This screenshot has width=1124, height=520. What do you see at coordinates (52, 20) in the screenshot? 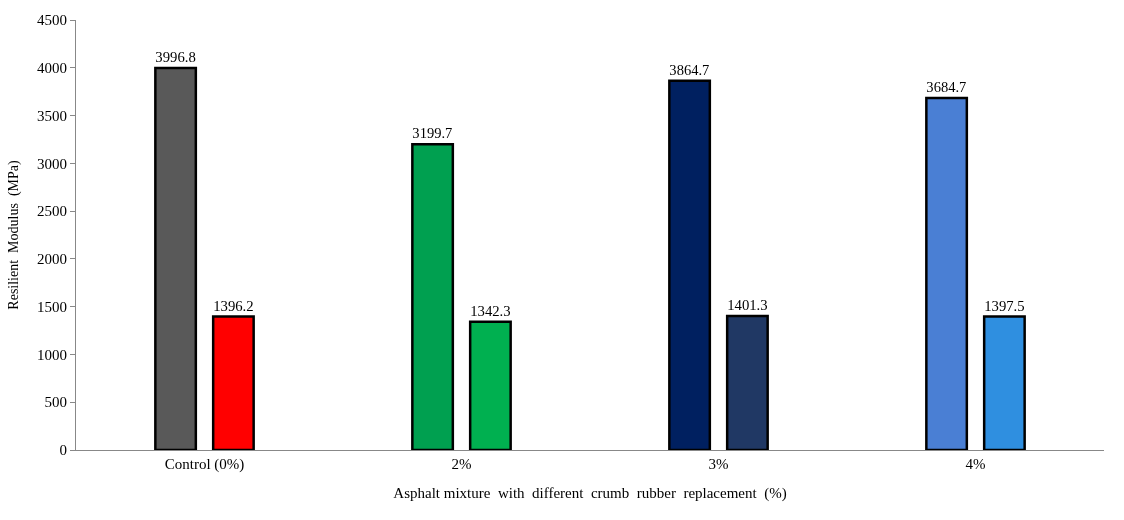
I see `y-tick-label: 4500` at bounding box center [52, 20].